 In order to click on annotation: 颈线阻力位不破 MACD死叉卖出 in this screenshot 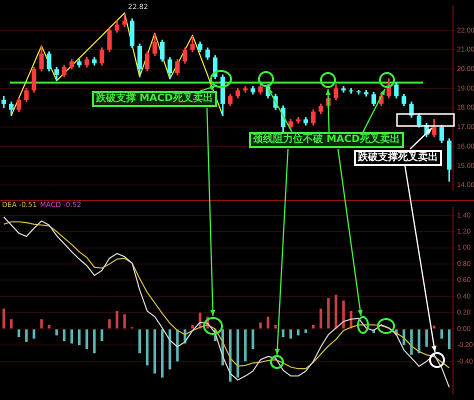, I will do `click(326, 140)`.